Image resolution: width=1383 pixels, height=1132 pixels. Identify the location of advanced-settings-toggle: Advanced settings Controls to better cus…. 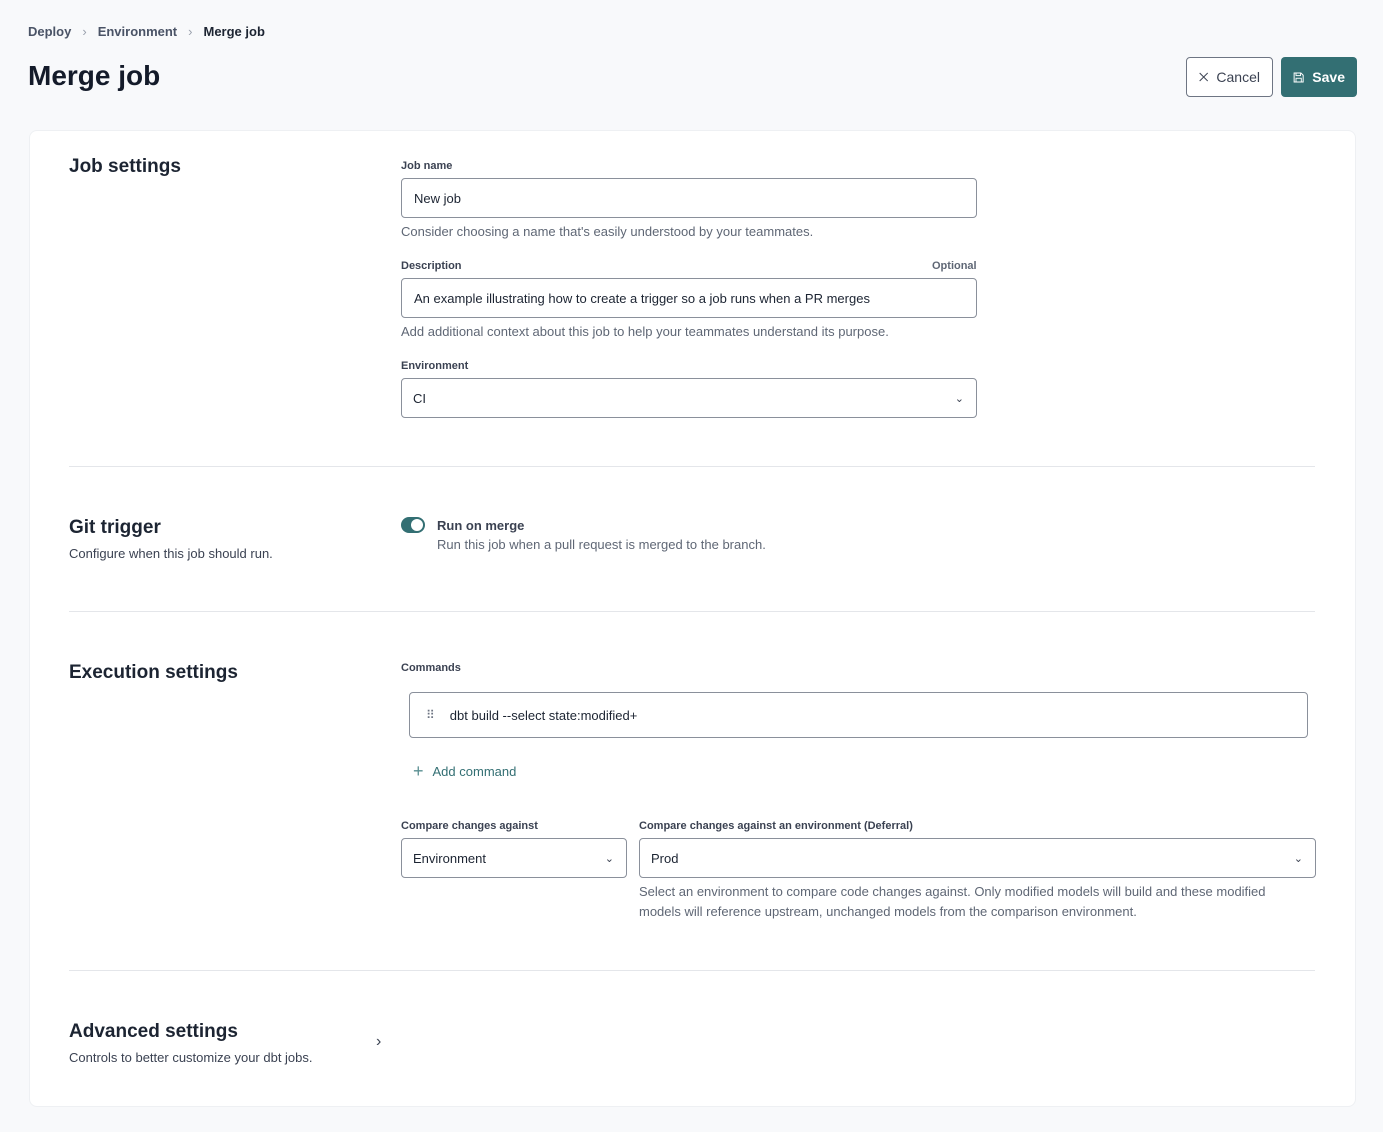
(229, 1045).